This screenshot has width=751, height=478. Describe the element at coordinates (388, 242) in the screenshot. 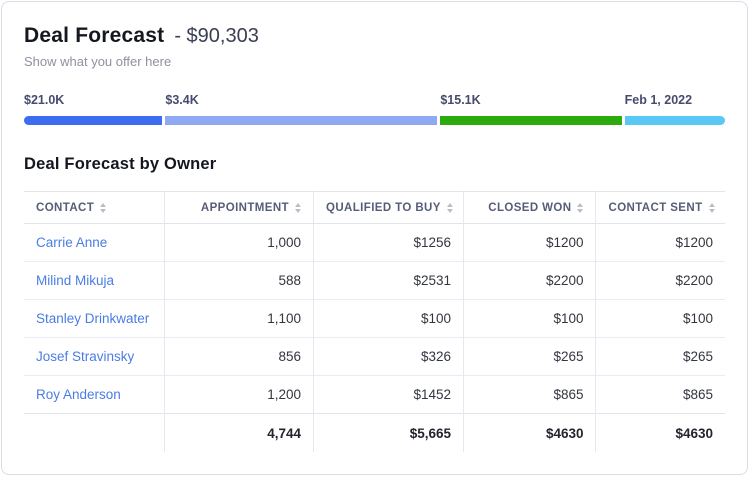

I see `value-cell: $1256` at that location.